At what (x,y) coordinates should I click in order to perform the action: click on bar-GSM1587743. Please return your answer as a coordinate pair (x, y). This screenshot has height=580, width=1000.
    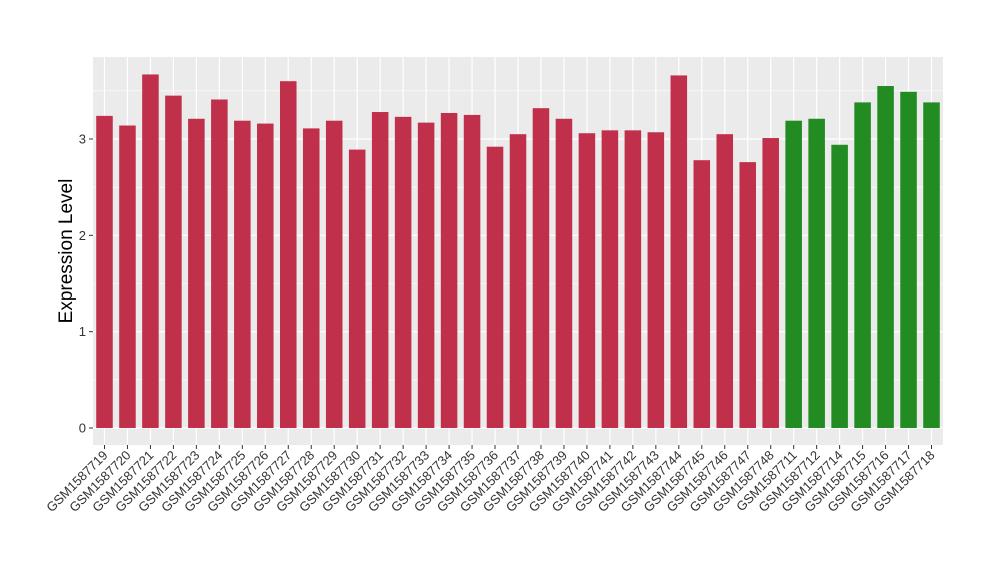
    Looking at the image, I should click on (656, 280).